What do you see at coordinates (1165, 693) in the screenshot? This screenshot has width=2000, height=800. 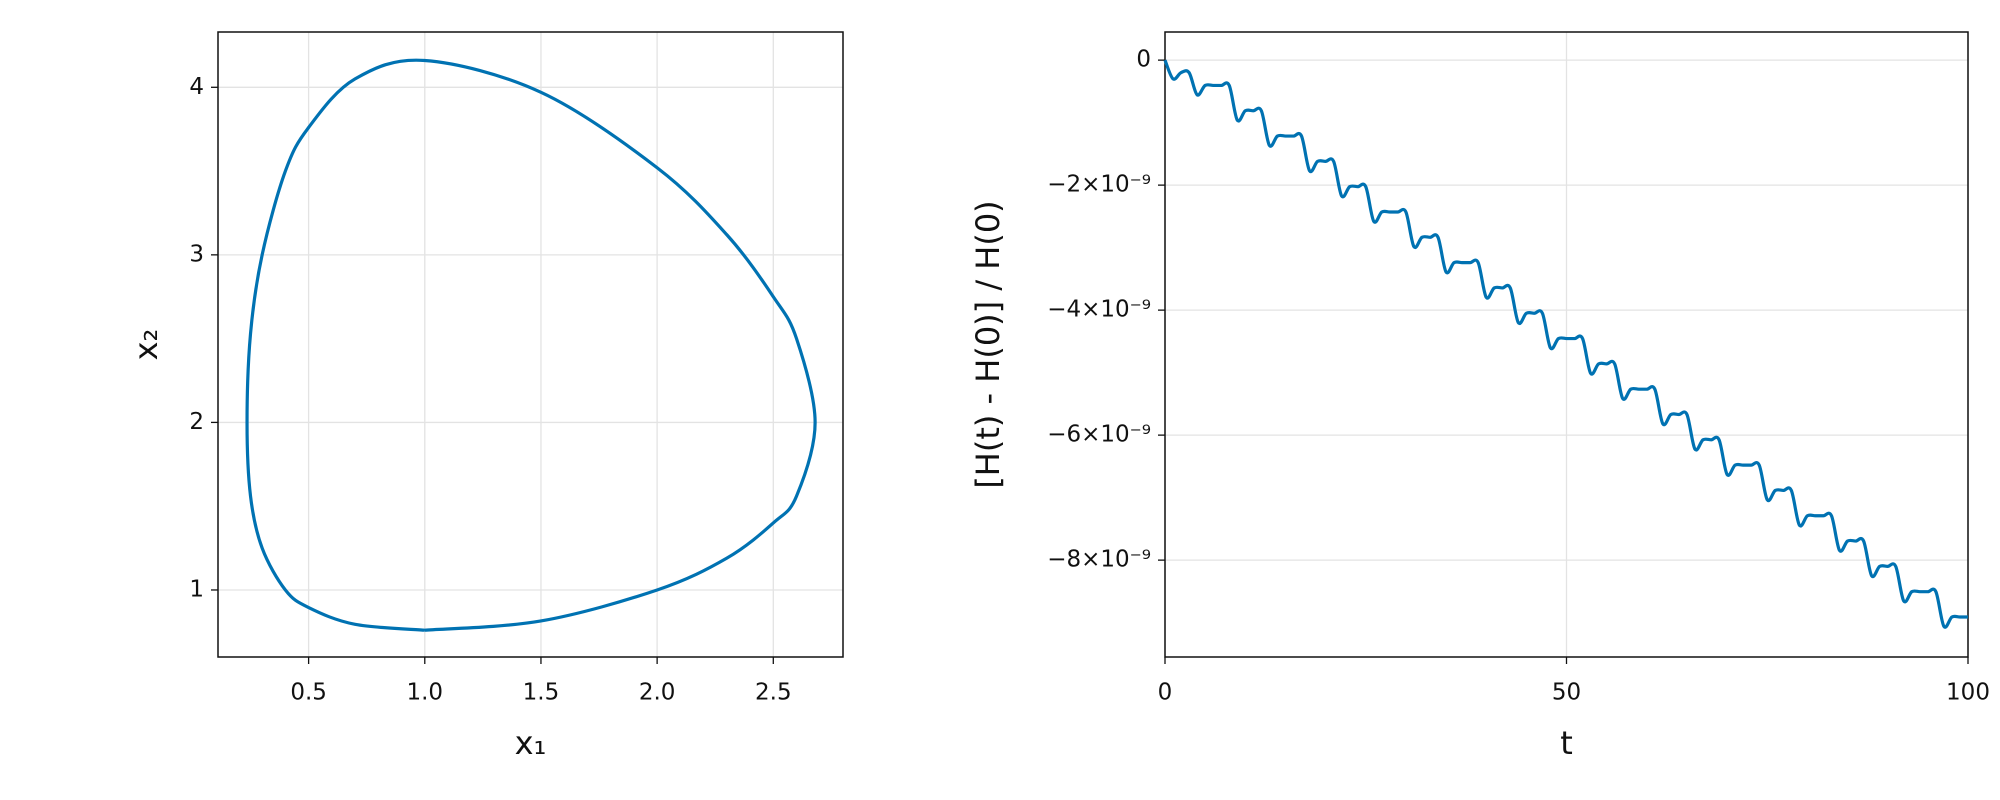 I see `x-tick-label: 0` at bounding box center [1165, 693].